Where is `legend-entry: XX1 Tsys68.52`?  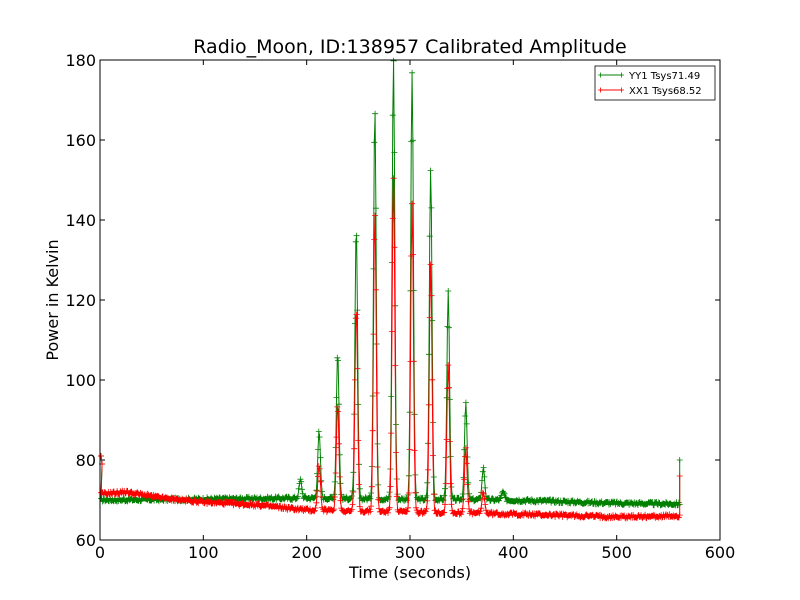
legend-entry: XX1 Tsys68.52 is located at coordinates (650, 91).